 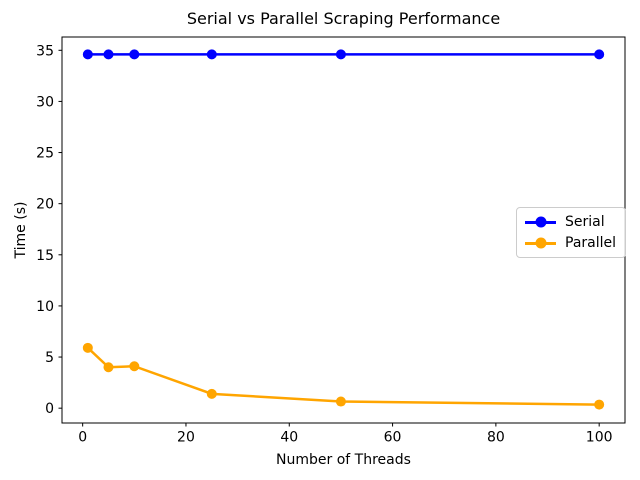 I want to click on legend-label-parallel: Parallel, so click(x=591, y=243).